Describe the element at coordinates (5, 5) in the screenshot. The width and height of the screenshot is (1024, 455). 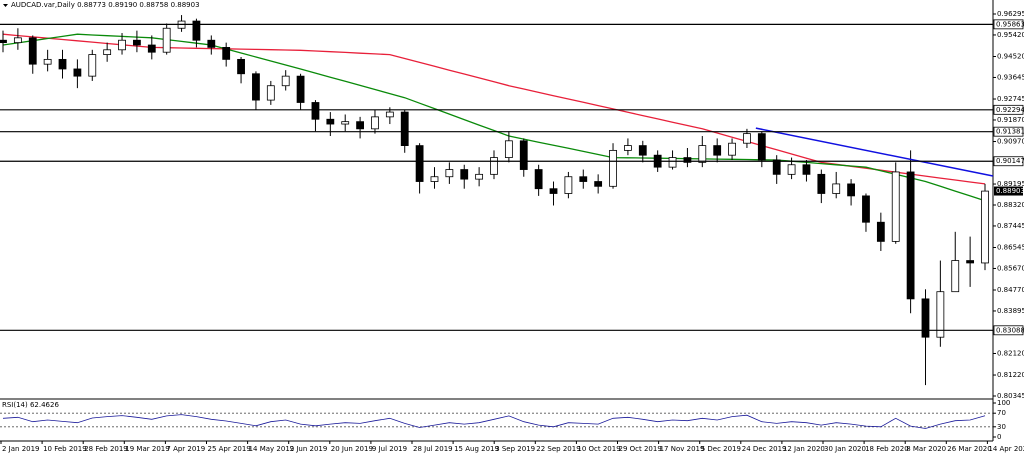
I see `menu-arrow` at that location.